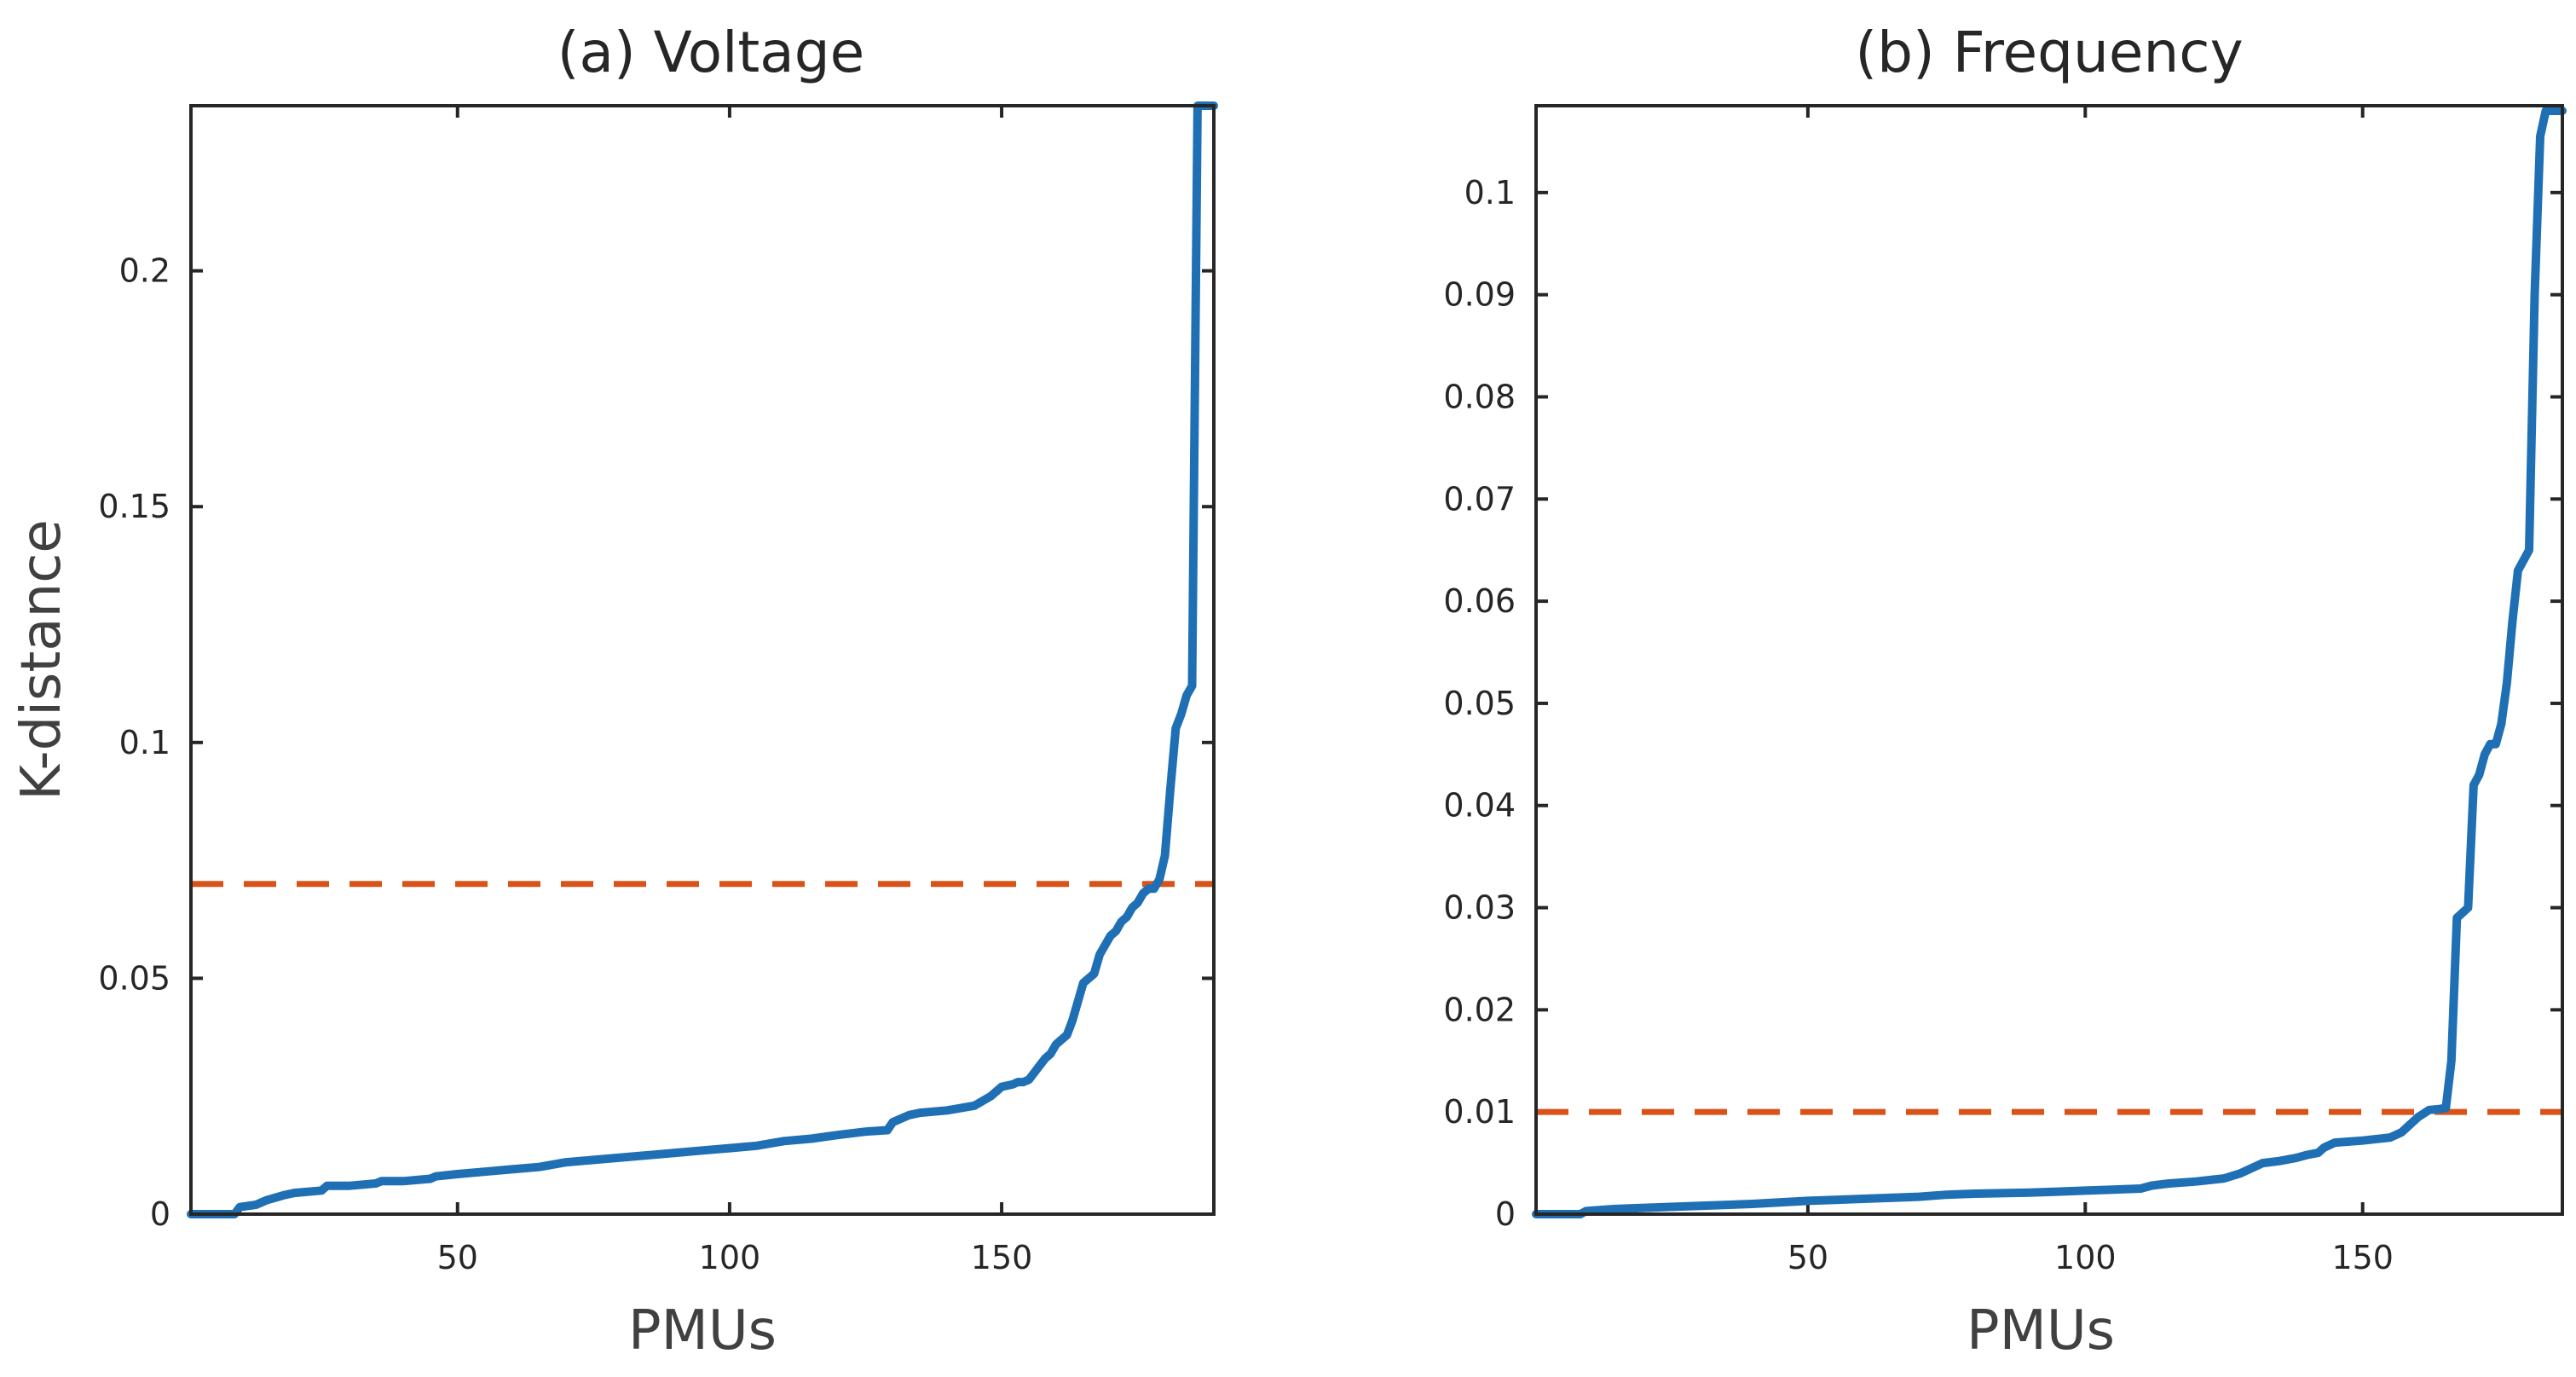  I want to click on y-tick-label-frequency: 0.01, so click(1479, 1112).